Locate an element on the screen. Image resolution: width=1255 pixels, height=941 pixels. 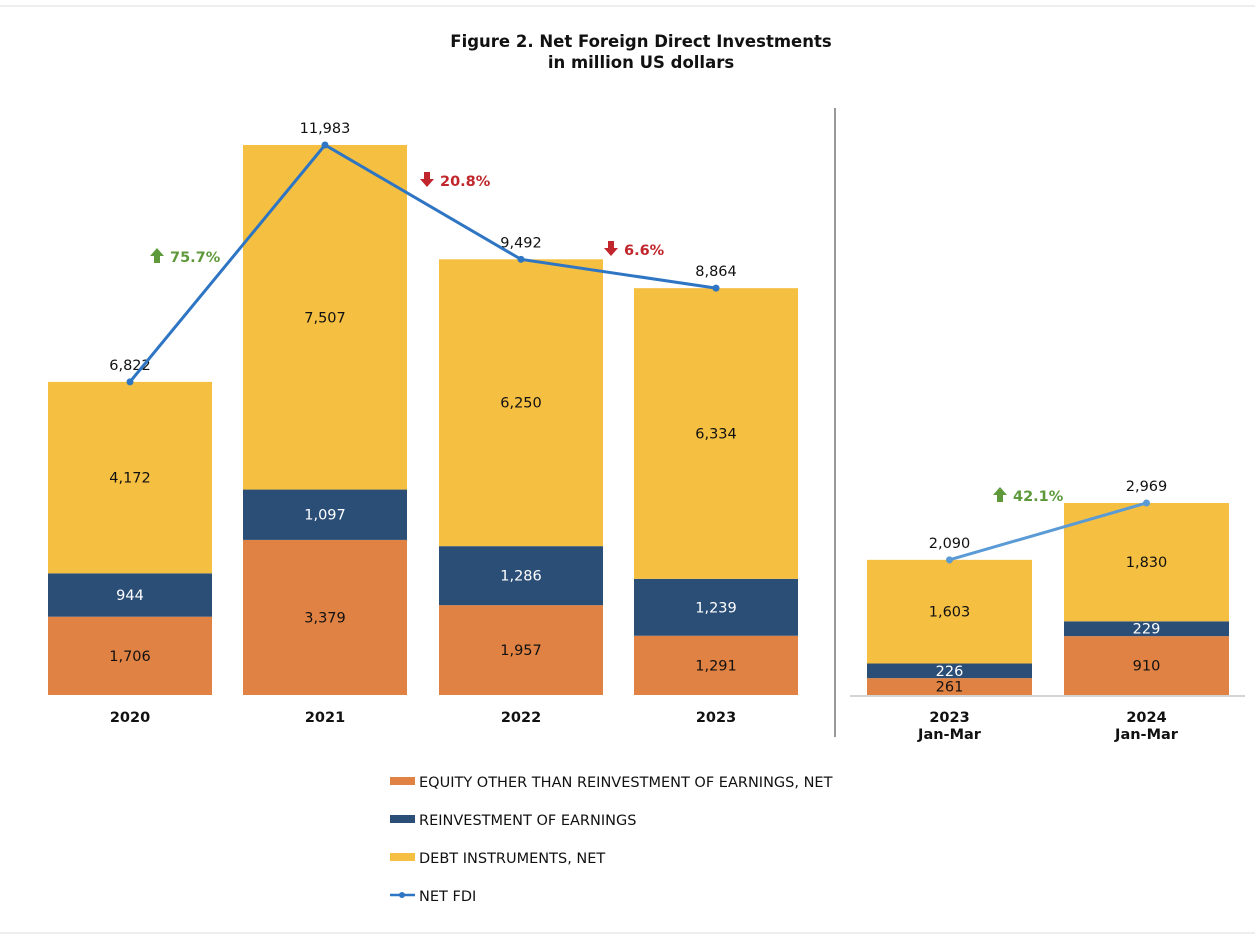
value-label: 6,334 is located at coordinates (716, 435).